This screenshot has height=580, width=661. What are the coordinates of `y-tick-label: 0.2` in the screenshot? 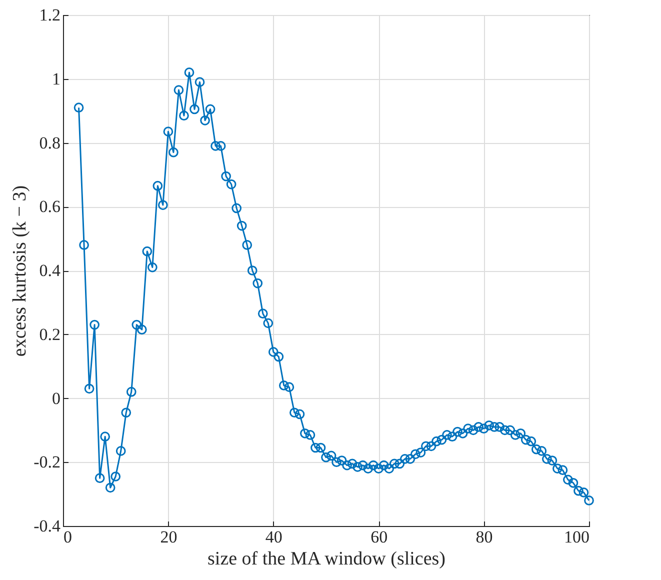 It's located at (49, 334).